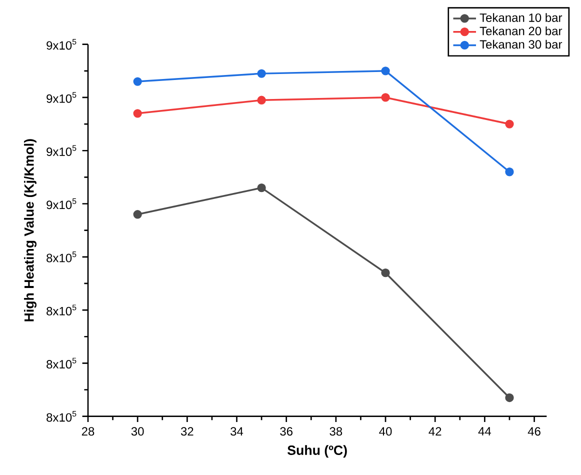 The height and width of the screenshot is (475, 581). I want to click on x-tick-label: 42, so click(435, 431).